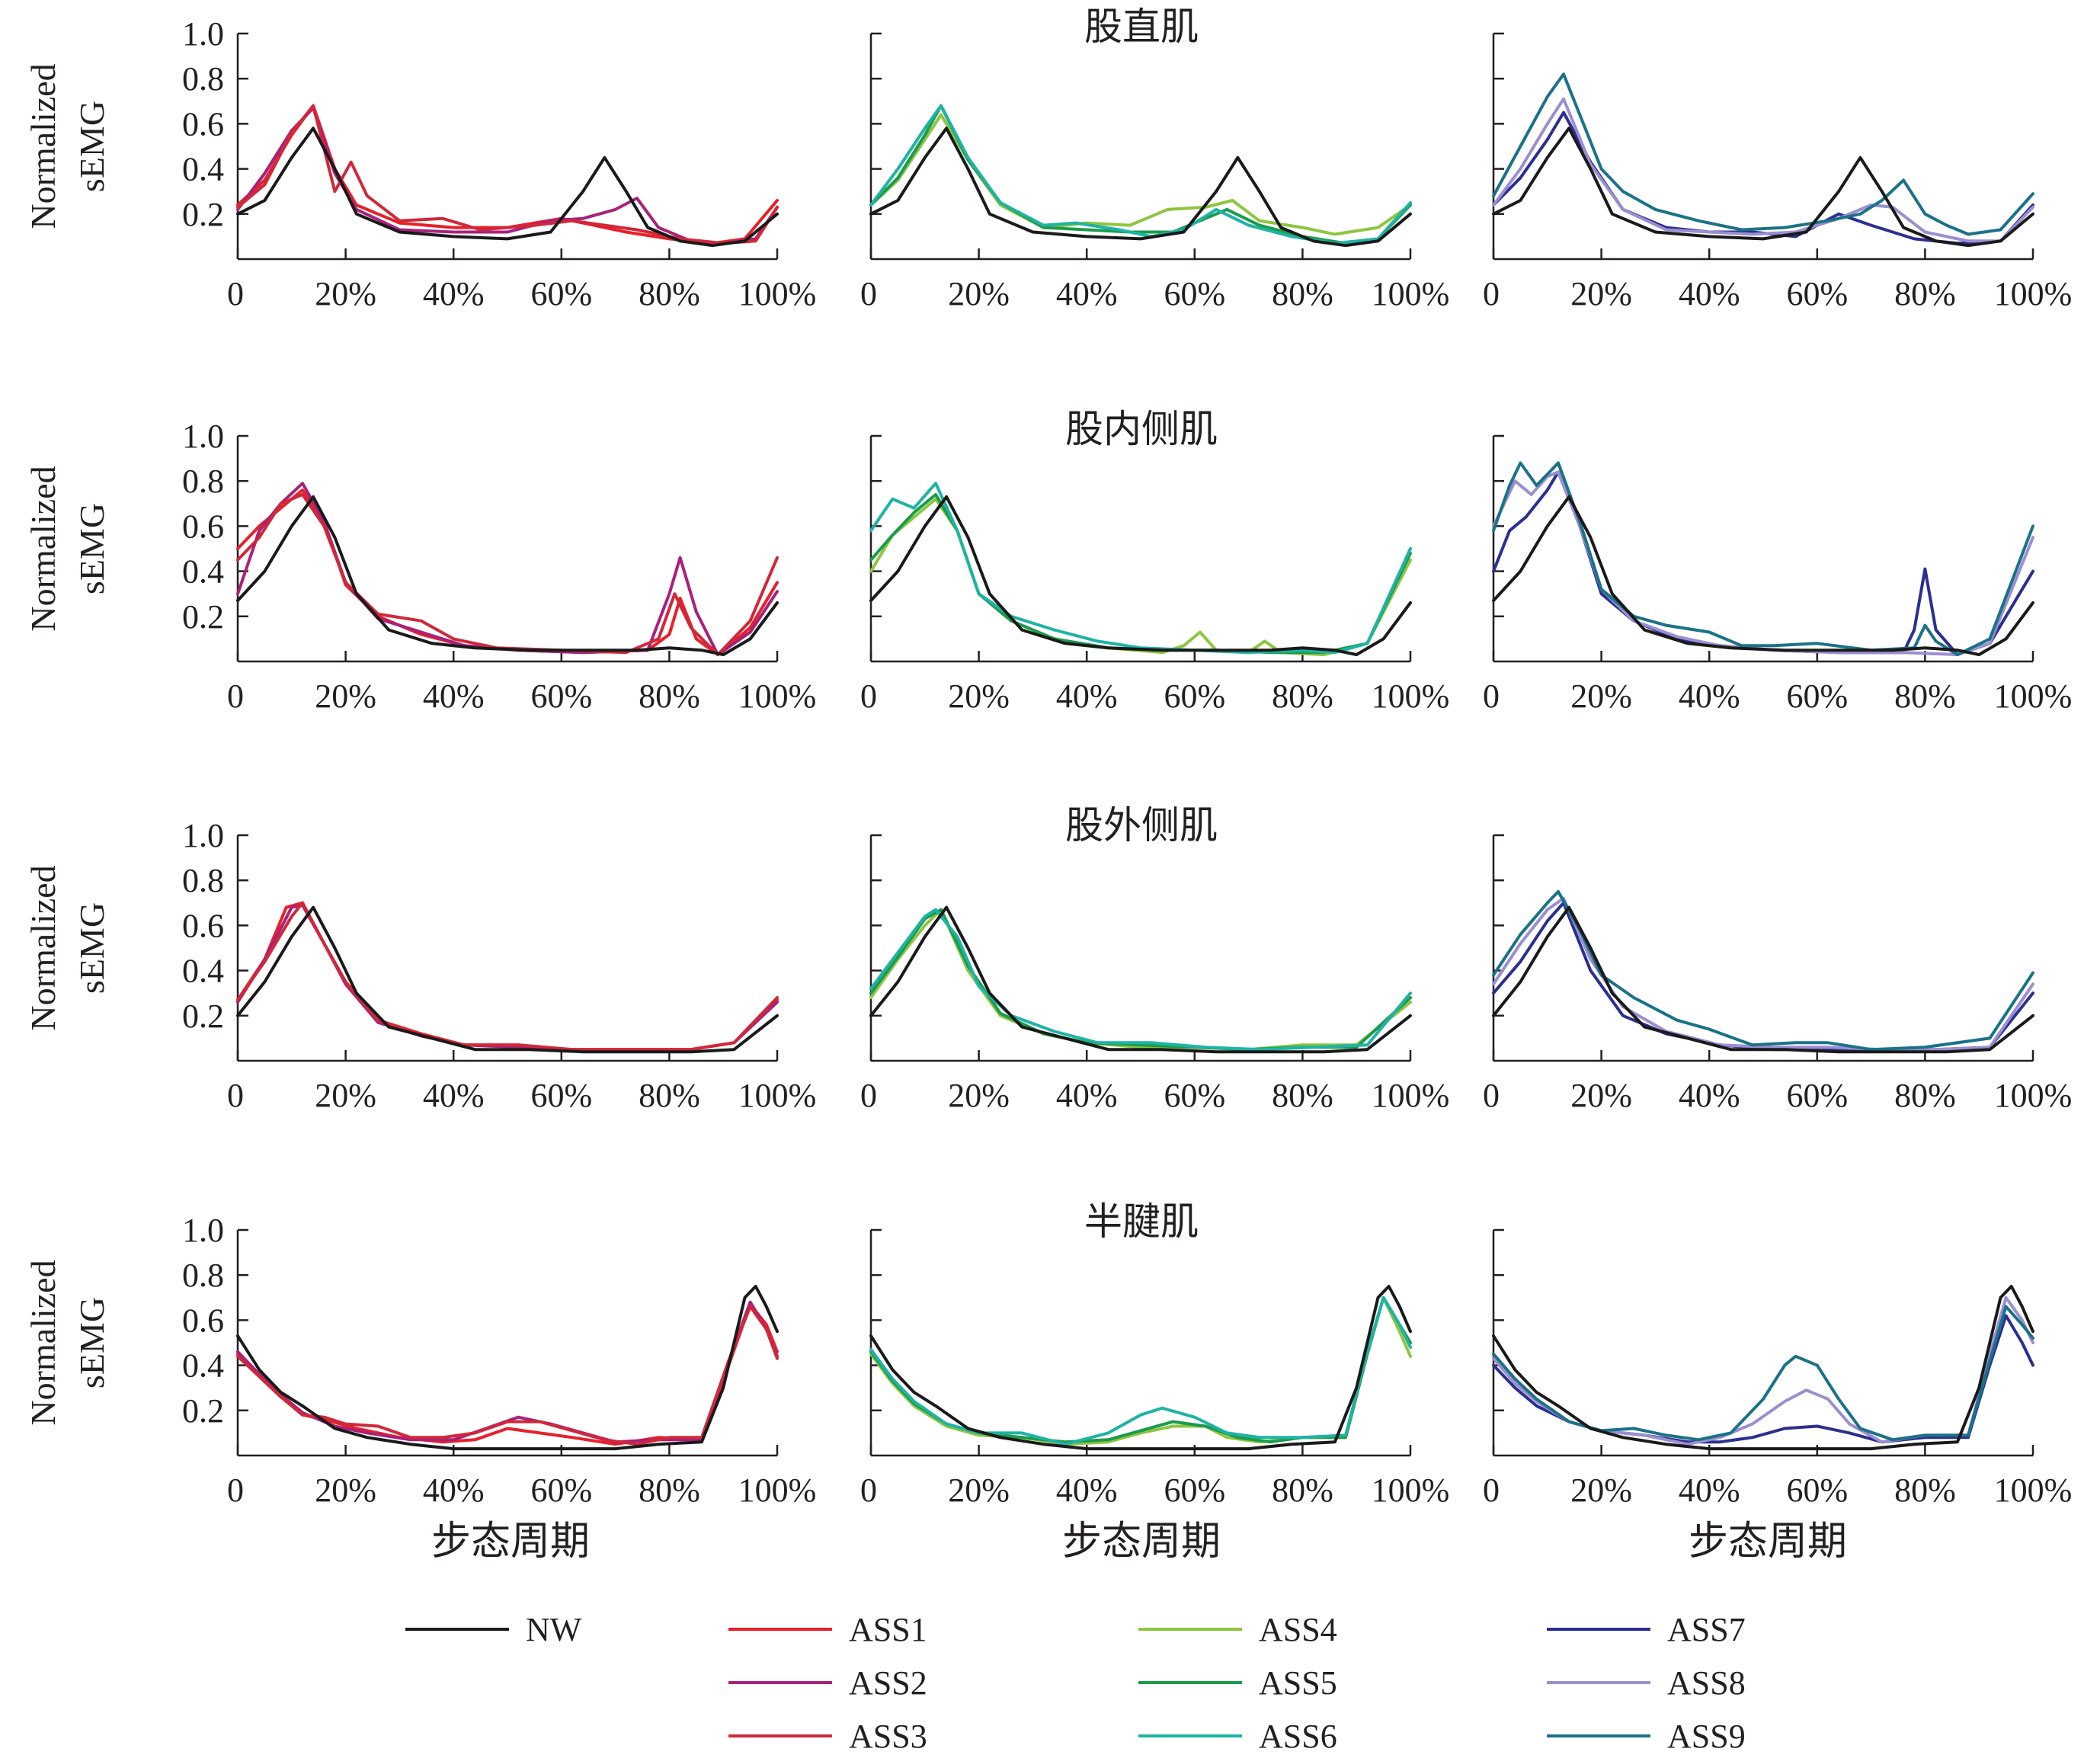 The image size is (2100, 1755). Describe the element at coordinates (1155, 974) in the screenshot. I see `panel-r3-c2: 0 20% 40% 60% 80% 100%` at that location.